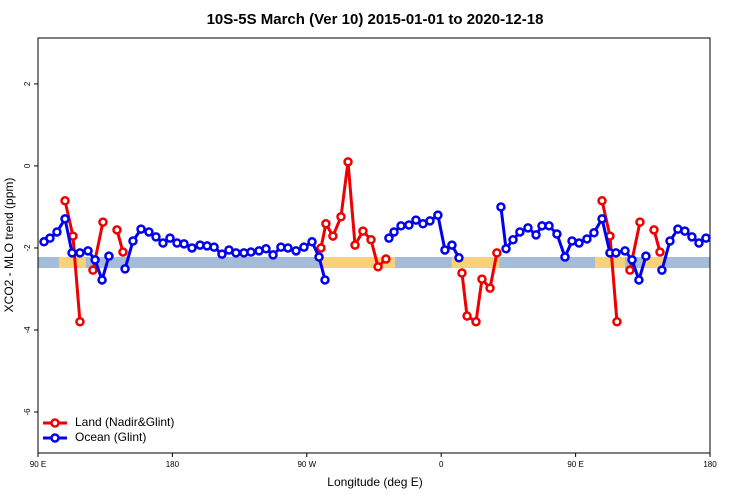  I want to click on y-axis-label: XCO2 - MLO trend (ppm), so click(9, 245).